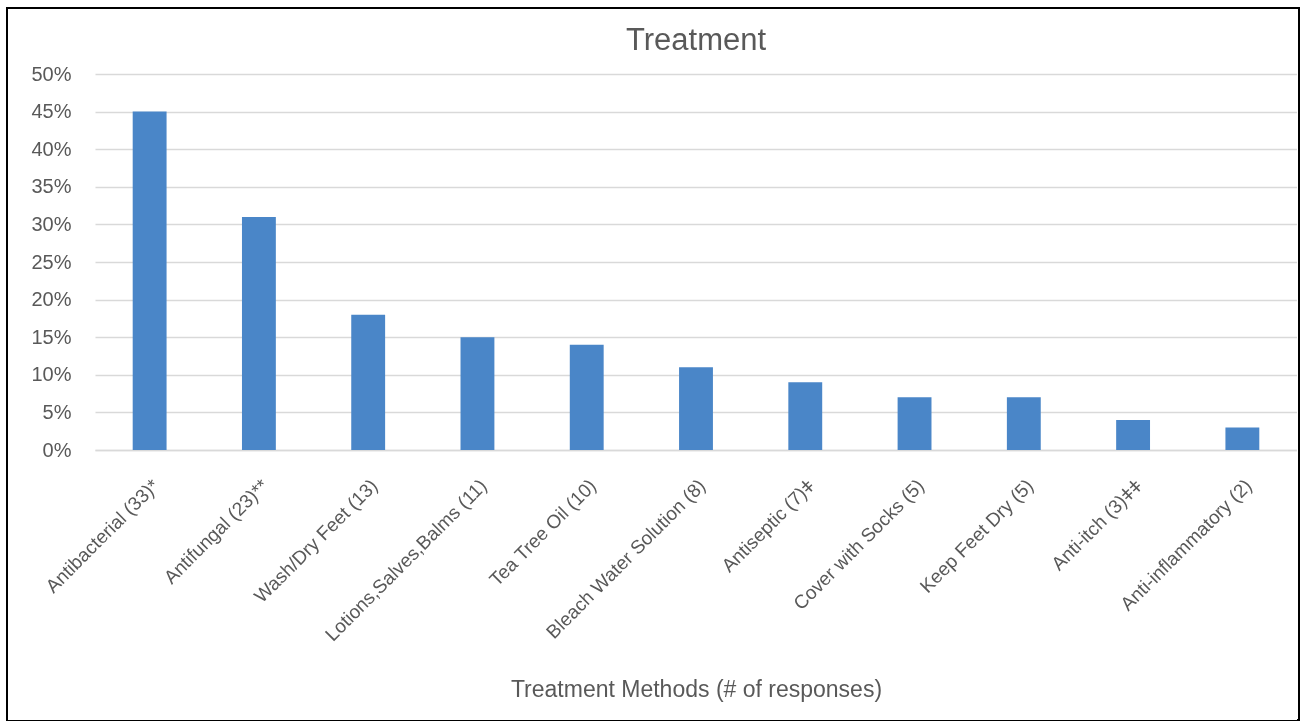 This screenshot has width=1306, height=725. Describe the element at coordinates (696, 689) in the screenshot. I see `x-axis-title: Treatment Methods (# of responses)` at that location.